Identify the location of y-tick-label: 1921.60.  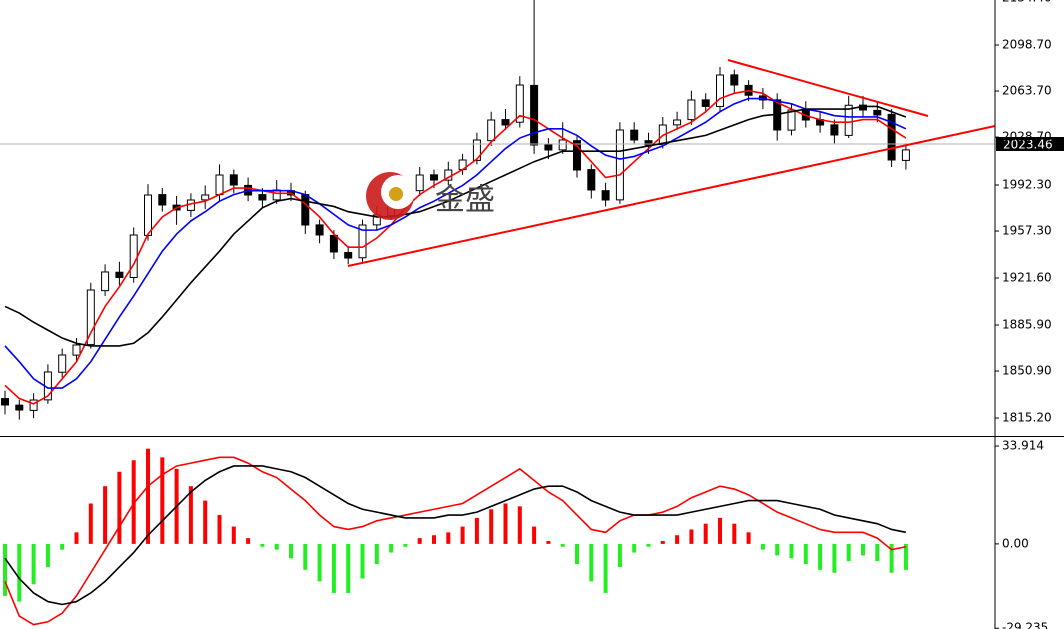
(1027, 278).